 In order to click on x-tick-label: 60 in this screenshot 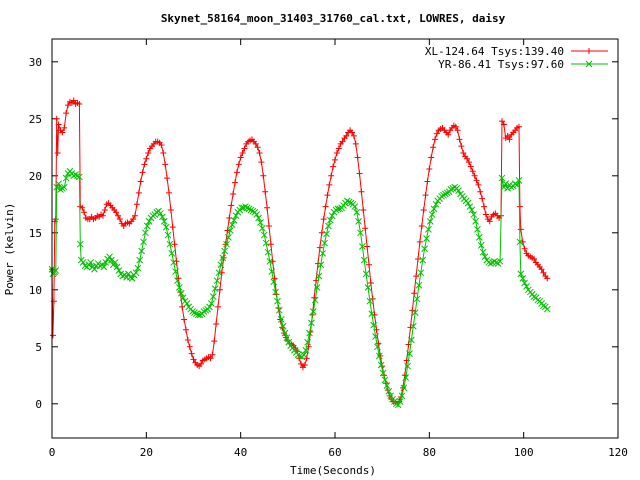, I will do `click(334, 452)`.